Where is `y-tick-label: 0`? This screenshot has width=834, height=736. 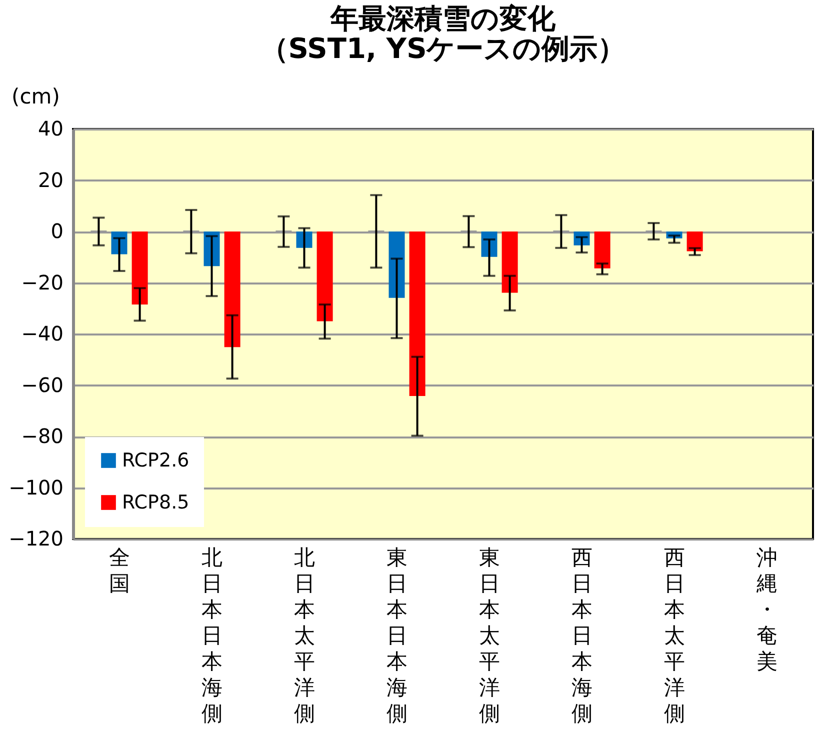 y-tick-label: 0 is located at coordinates (57, 231).